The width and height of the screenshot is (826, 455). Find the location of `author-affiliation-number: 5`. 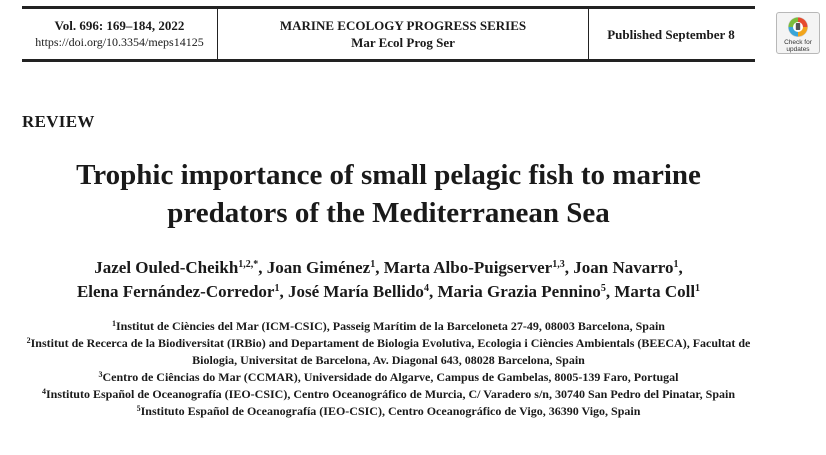

author-affiliation-number: 5 is located at coordinates (603, 288).